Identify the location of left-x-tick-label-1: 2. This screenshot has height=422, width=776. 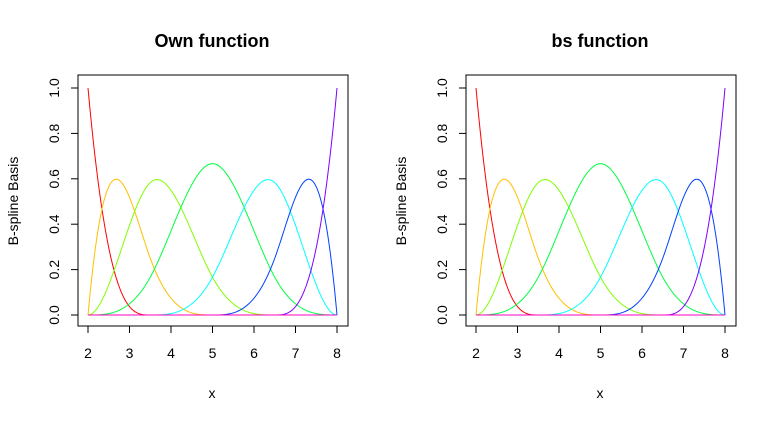
(88, 353).